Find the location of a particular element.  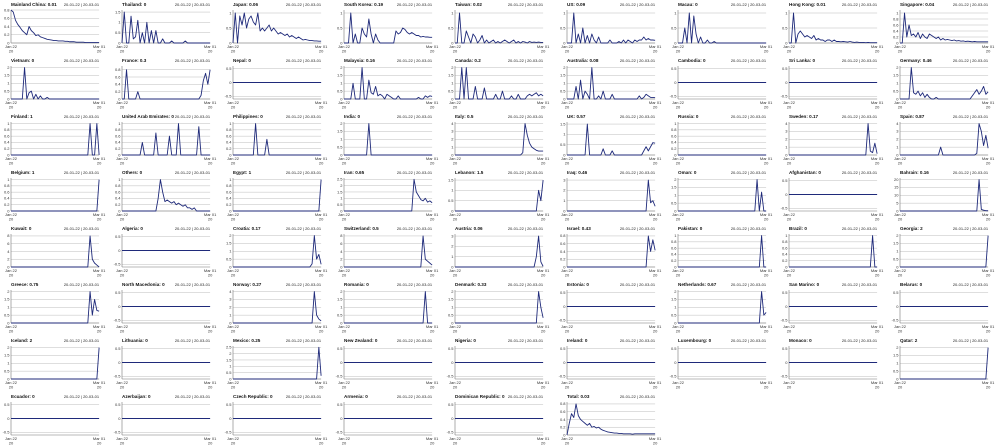

panel-title: Nepal: 0 is located at coordinates (242, 60).